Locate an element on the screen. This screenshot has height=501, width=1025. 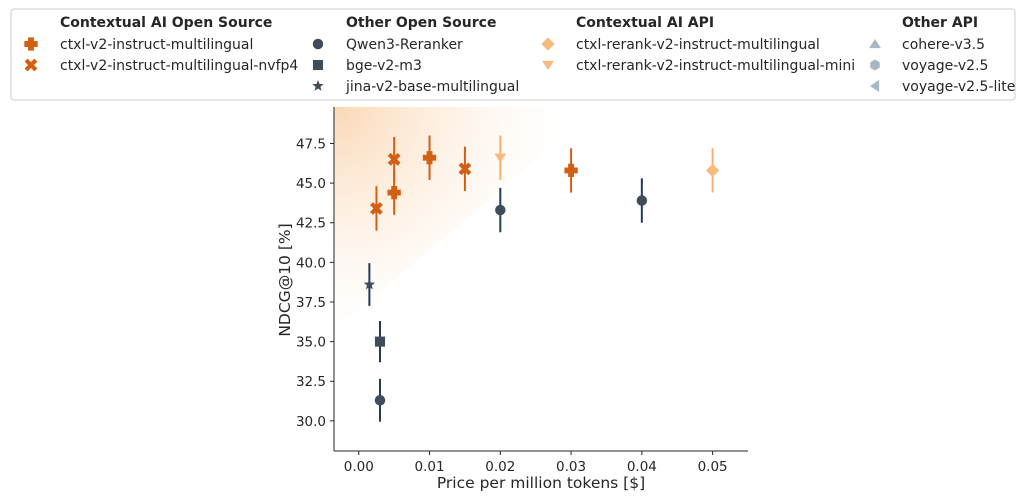
y-tick-label: 47.5 is located at coordinates (311, 144).